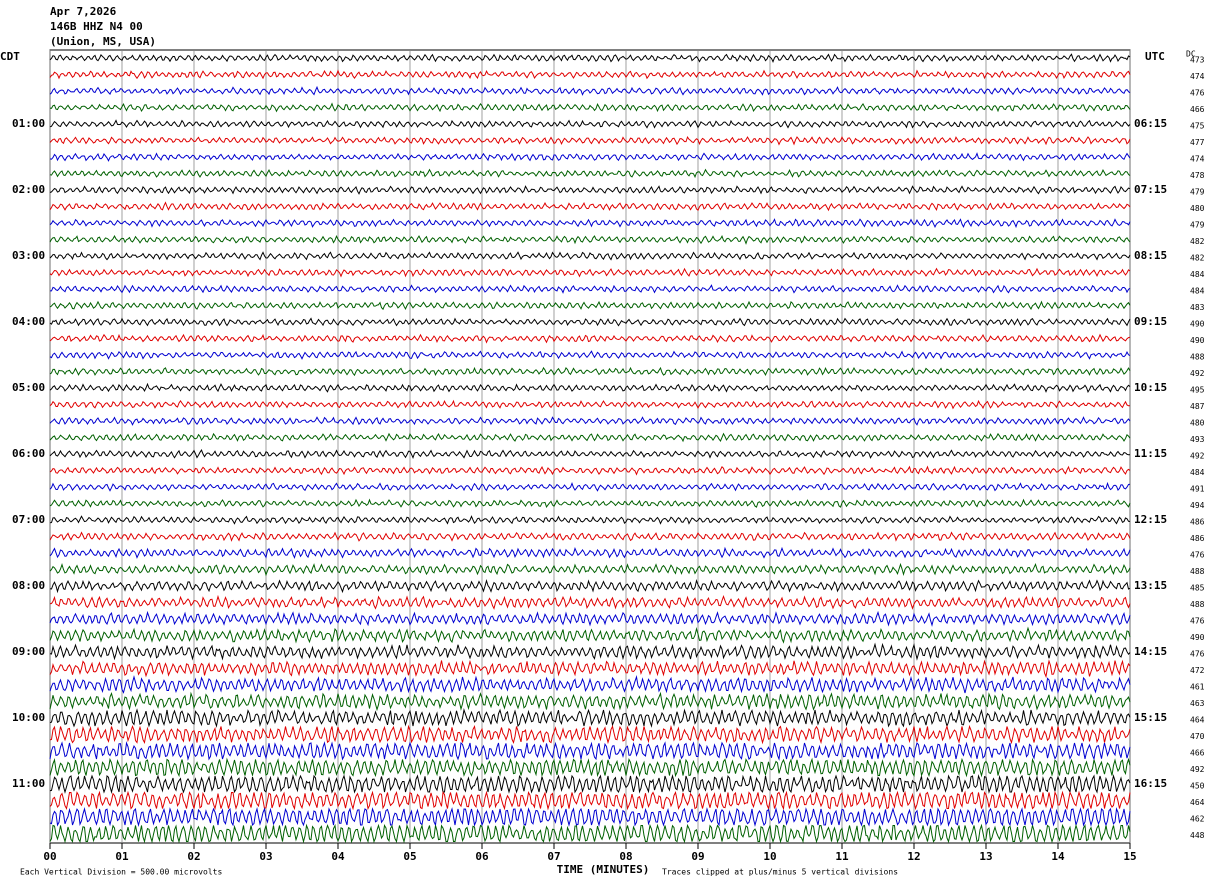 This screenshot has width=1210, height=886. I want to click on x-tick-label: 10, so click(769, 856).